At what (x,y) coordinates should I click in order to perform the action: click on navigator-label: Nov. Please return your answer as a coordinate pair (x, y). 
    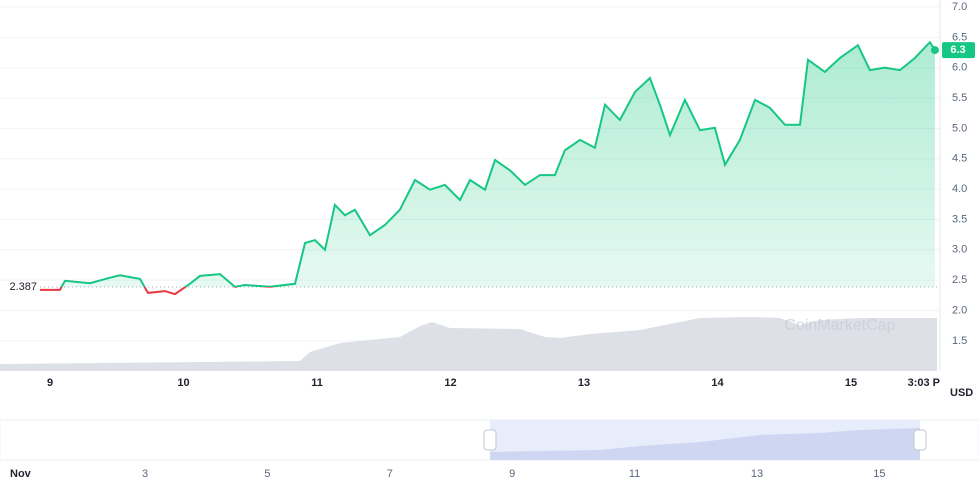
    Looking at the image, I should click on (21, 474).